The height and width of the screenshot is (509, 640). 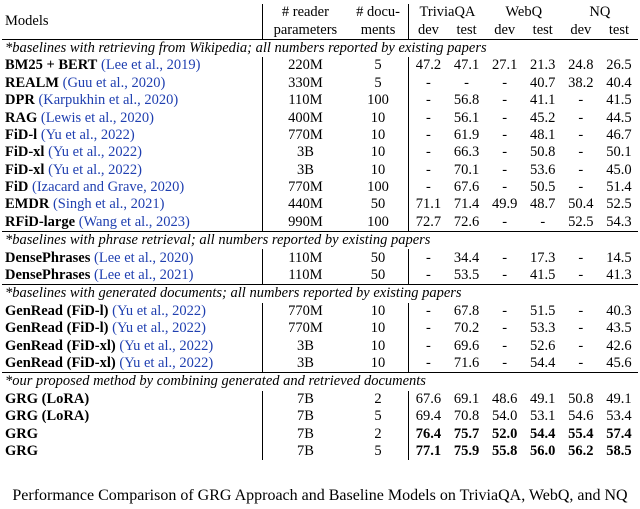 I want to click on docs-cell: 100, so click(x=378, y=187).